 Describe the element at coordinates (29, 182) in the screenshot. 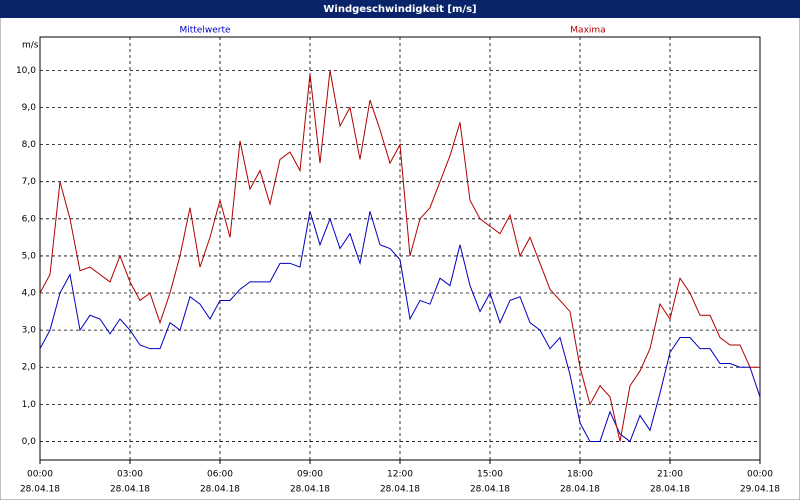

I see `y-tick-label: 7,0` at that location.